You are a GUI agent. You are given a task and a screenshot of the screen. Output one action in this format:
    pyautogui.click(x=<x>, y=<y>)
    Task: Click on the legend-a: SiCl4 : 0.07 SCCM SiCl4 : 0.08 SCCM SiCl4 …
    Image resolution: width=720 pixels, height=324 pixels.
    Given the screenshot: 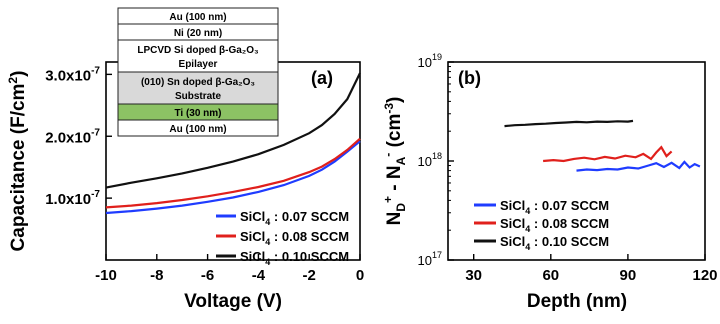 What is the action you would take?
    pyautogui.click(x=282, y=238)
    